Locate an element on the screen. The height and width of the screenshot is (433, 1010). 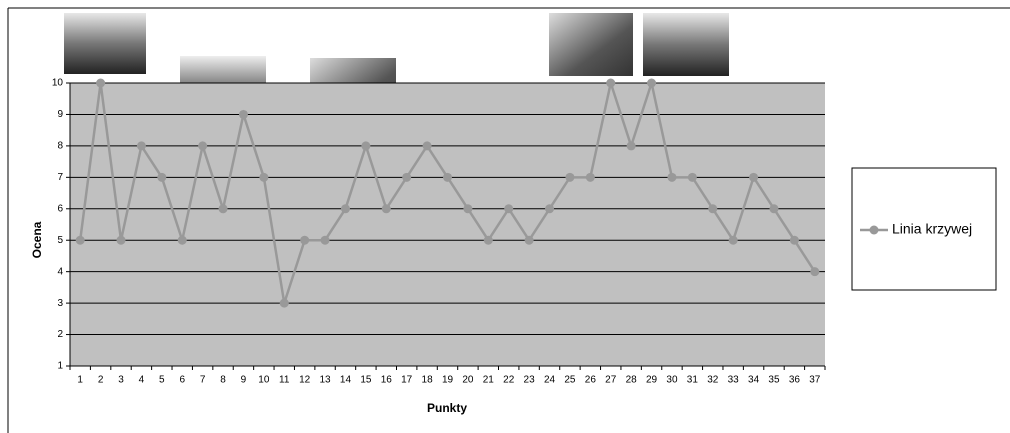
x-tick-label: 30 is located at coordinates (672, 380).